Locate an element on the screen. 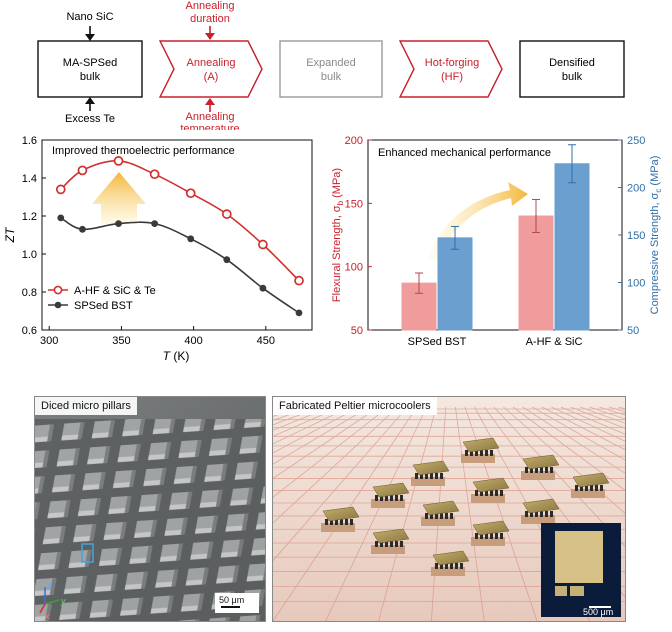  mech-category-label: A-HF & SiC is located at coordinates (554, 342).